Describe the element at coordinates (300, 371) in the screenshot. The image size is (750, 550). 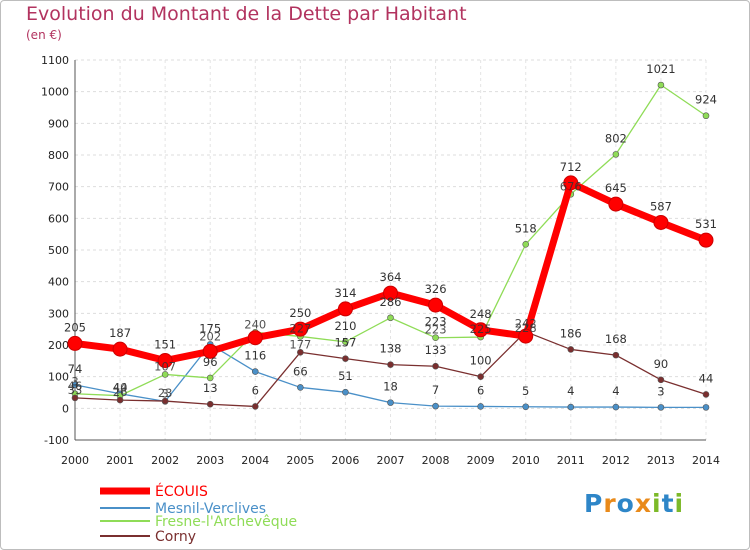
I see `data-label-1-5: 66` at that location.